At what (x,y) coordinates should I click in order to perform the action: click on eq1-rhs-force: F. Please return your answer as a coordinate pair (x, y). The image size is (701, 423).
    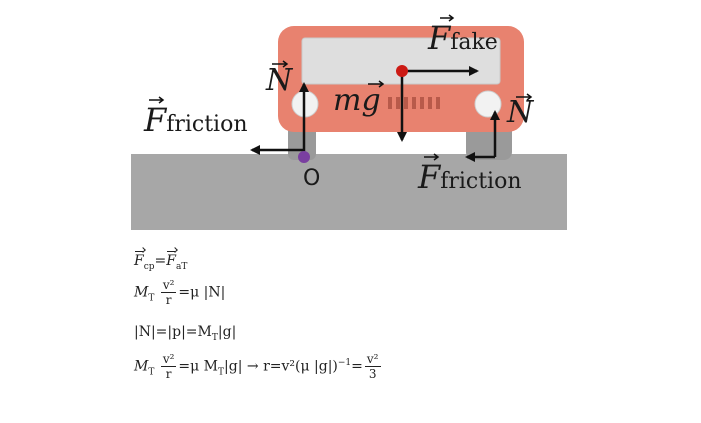
    Looking at the image, I should click on (171, 260).